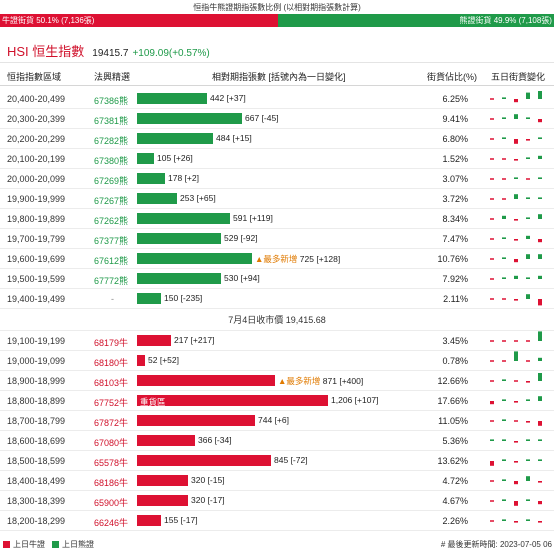 Image resolution: width=554 pixels, height=555 pixels. Describe the element at coordinates (111, 523) in the screenshot. I see `product-code-link: 66246牛` at that location.